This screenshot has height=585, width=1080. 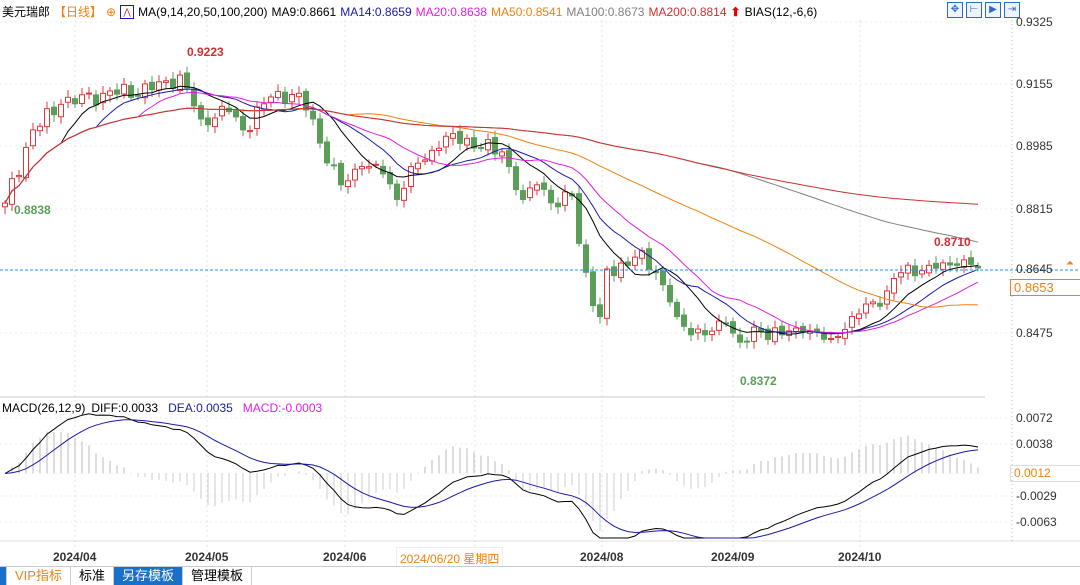 What do you see at coordinates (1034, 84) in the screenshot?
I see `price-tick: 0.9155` at bounding box center [1034, 84].